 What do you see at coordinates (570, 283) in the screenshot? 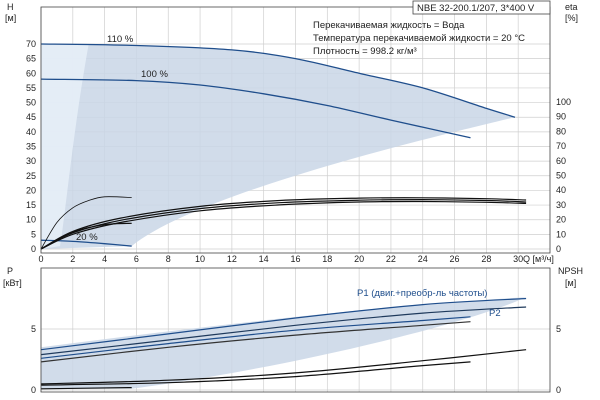
I see `npsh-axis-unit: [м]` at bounding box center [570, 283].